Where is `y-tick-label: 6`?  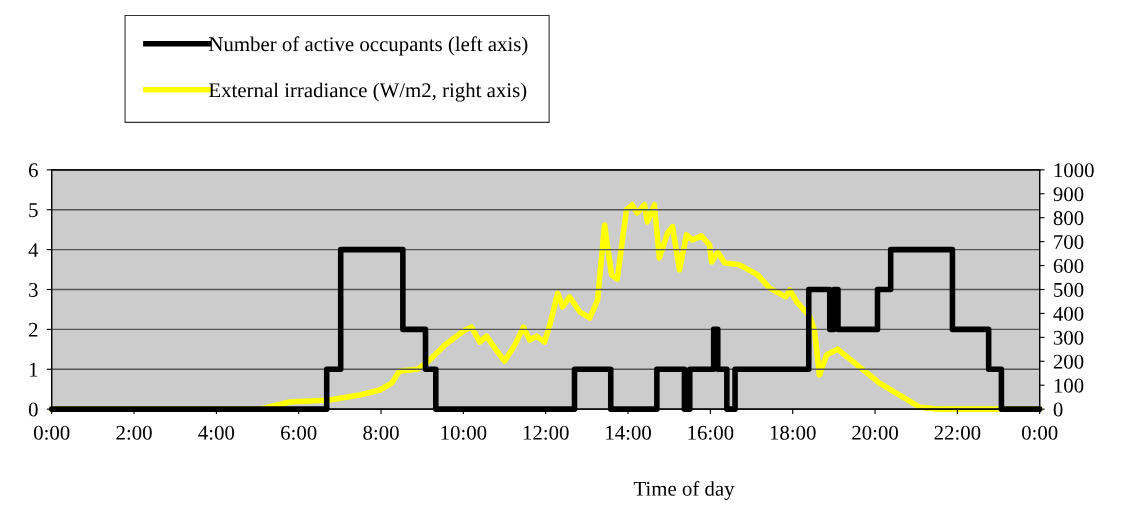
y-tick-label: 6 is located at coordinates (33, 170).